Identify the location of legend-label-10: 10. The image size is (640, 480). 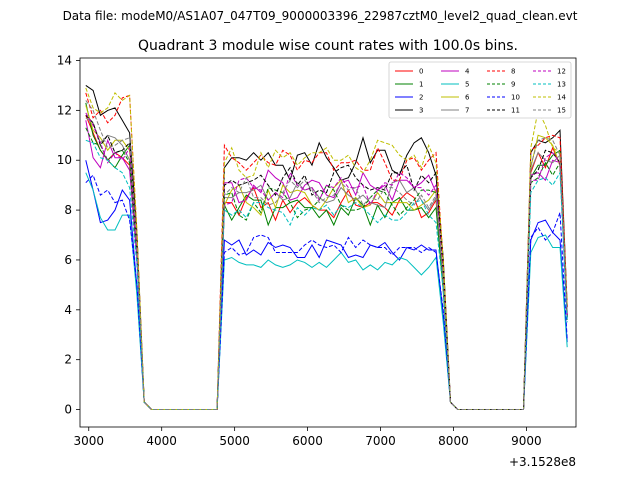
(515, 98).